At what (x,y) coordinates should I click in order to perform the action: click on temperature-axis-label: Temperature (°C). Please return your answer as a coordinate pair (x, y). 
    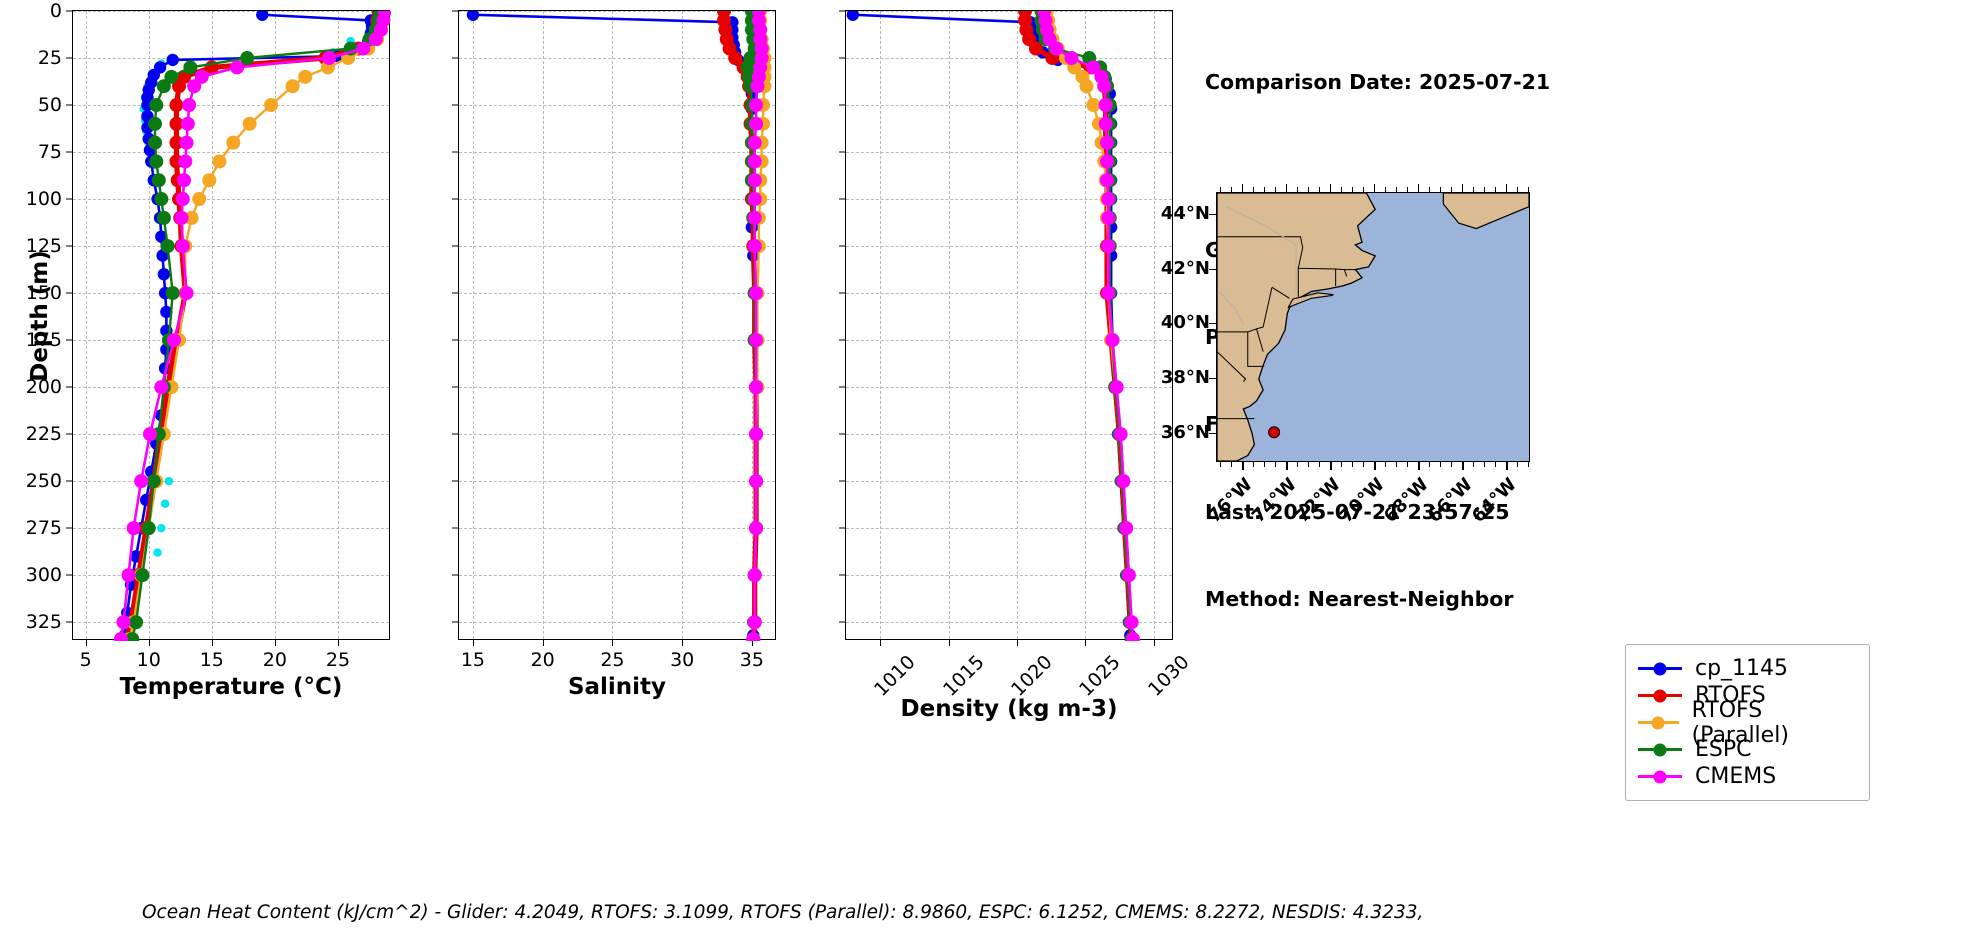
    Looking at the image, I should click on (231, 687).